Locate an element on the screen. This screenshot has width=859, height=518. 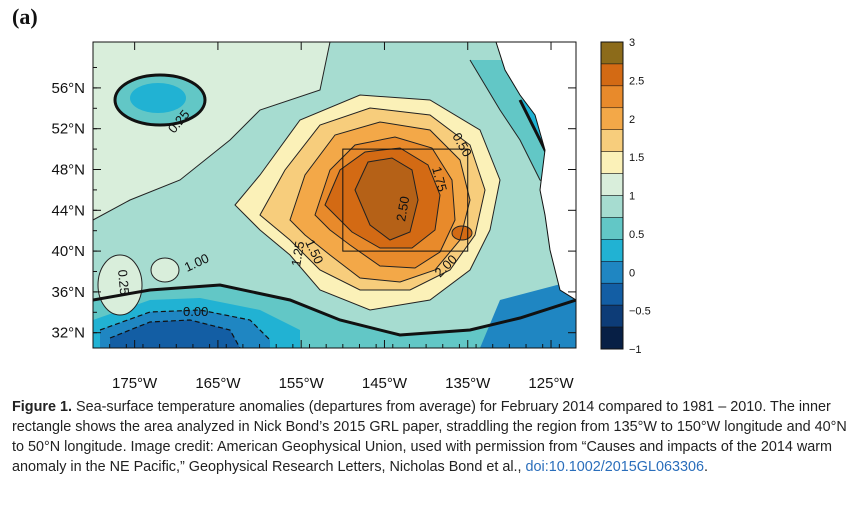
colorbar-tick-label: 2.5 is located at coordinates (636, 81).